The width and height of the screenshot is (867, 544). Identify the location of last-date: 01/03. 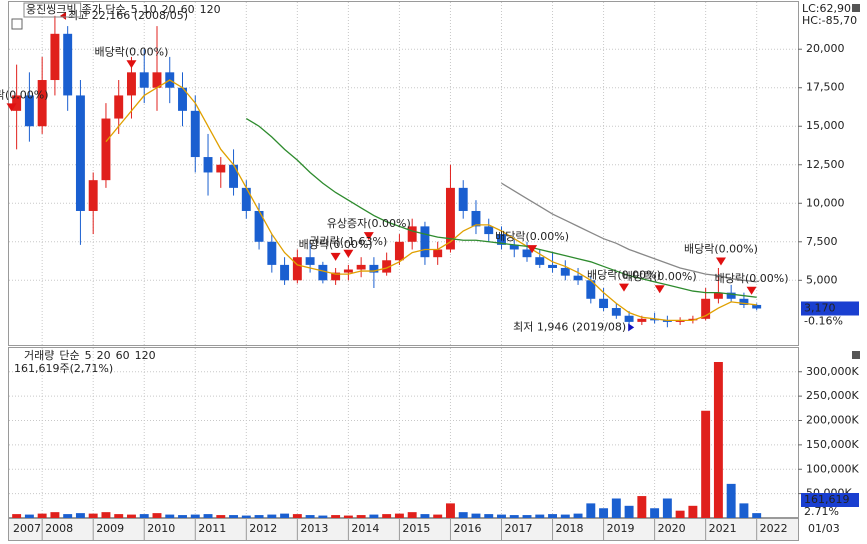
(824, 528).